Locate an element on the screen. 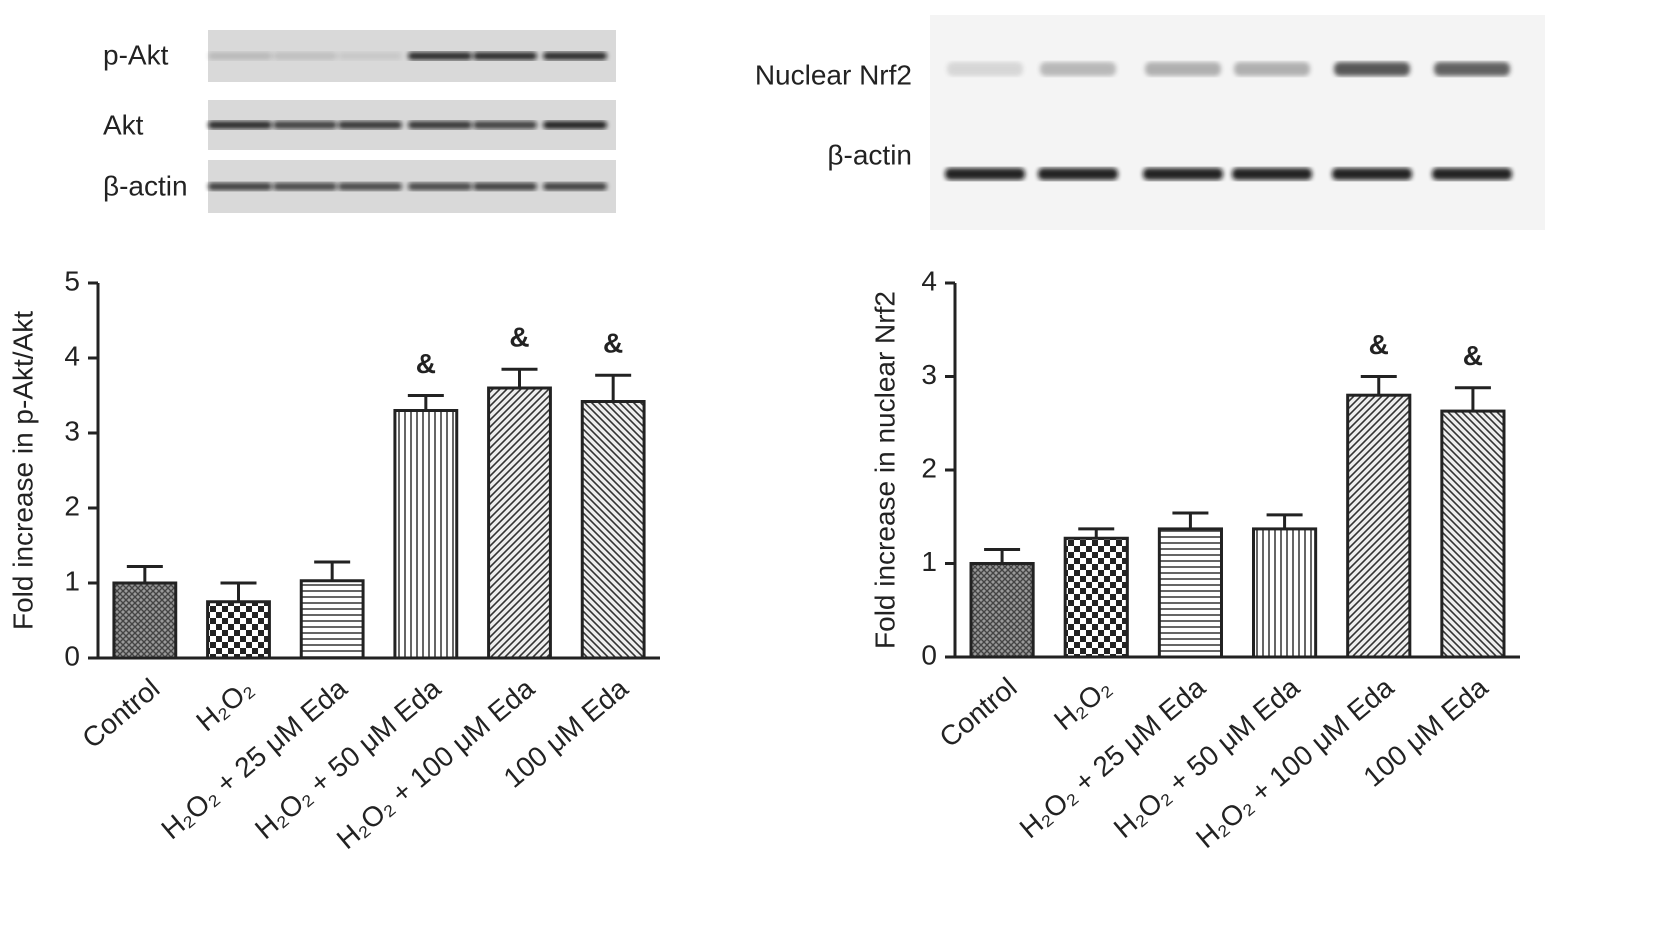  blot-label: p-Akt is located at coordinates (136, 54).